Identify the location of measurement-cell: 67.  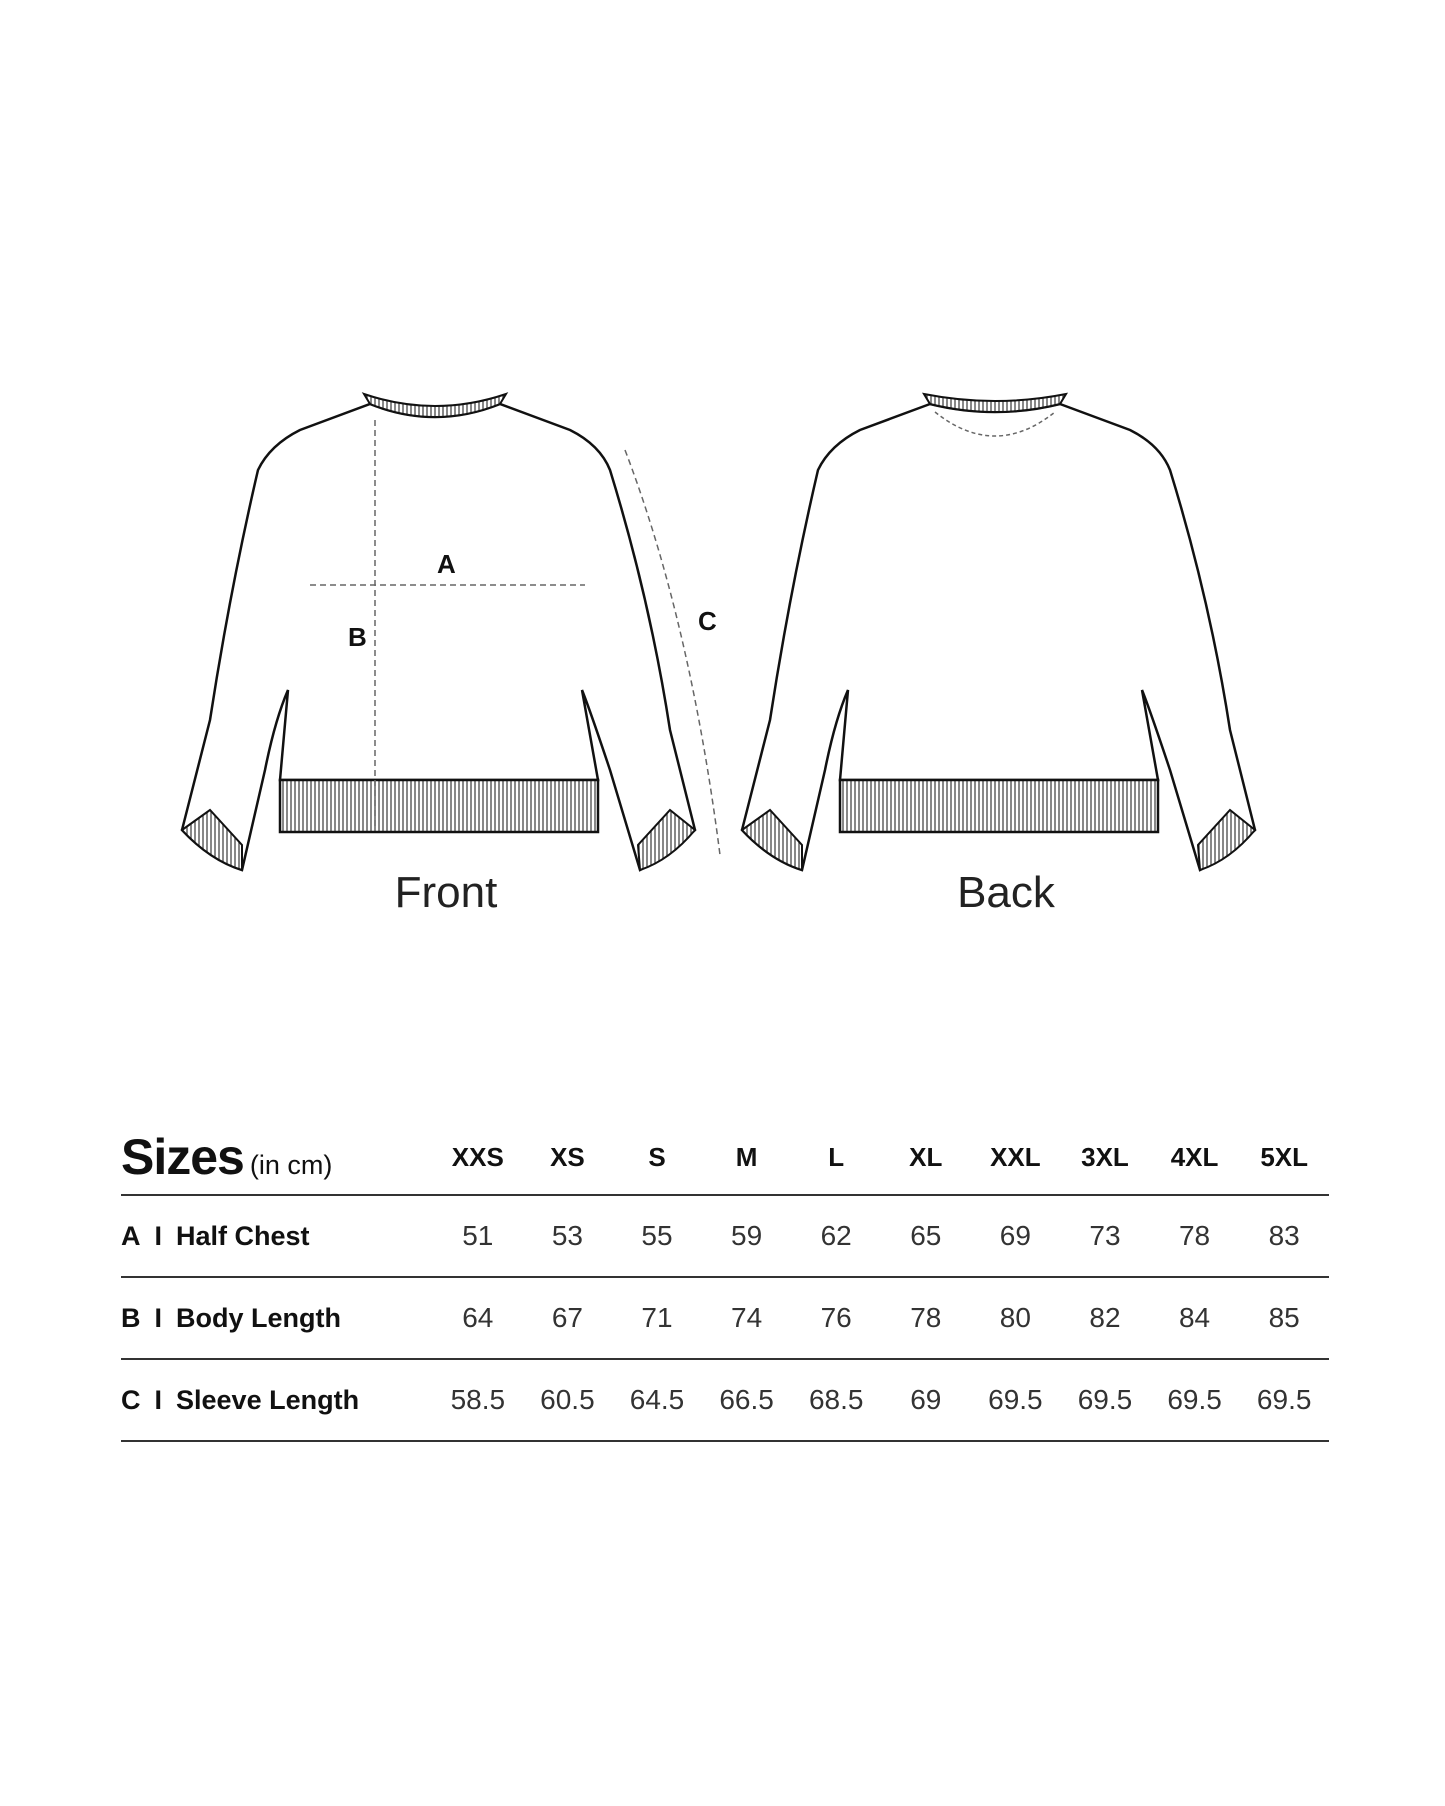
(567, 1317).